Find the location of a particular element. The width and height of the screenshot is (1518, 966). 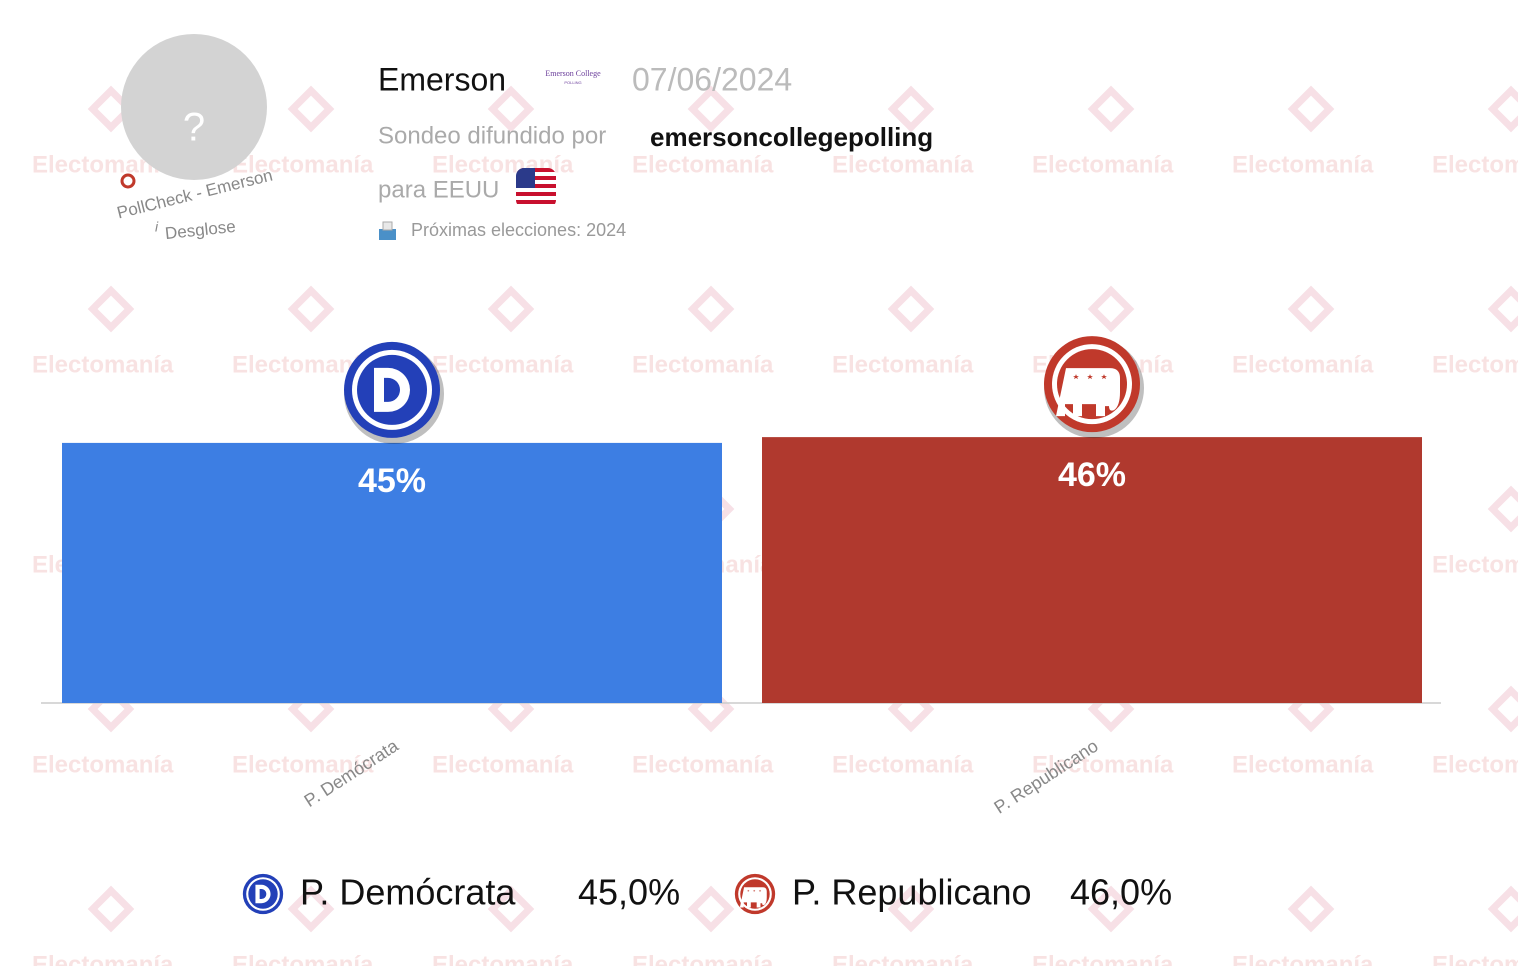

value-label: 45% is located at coordinates (392, 481).